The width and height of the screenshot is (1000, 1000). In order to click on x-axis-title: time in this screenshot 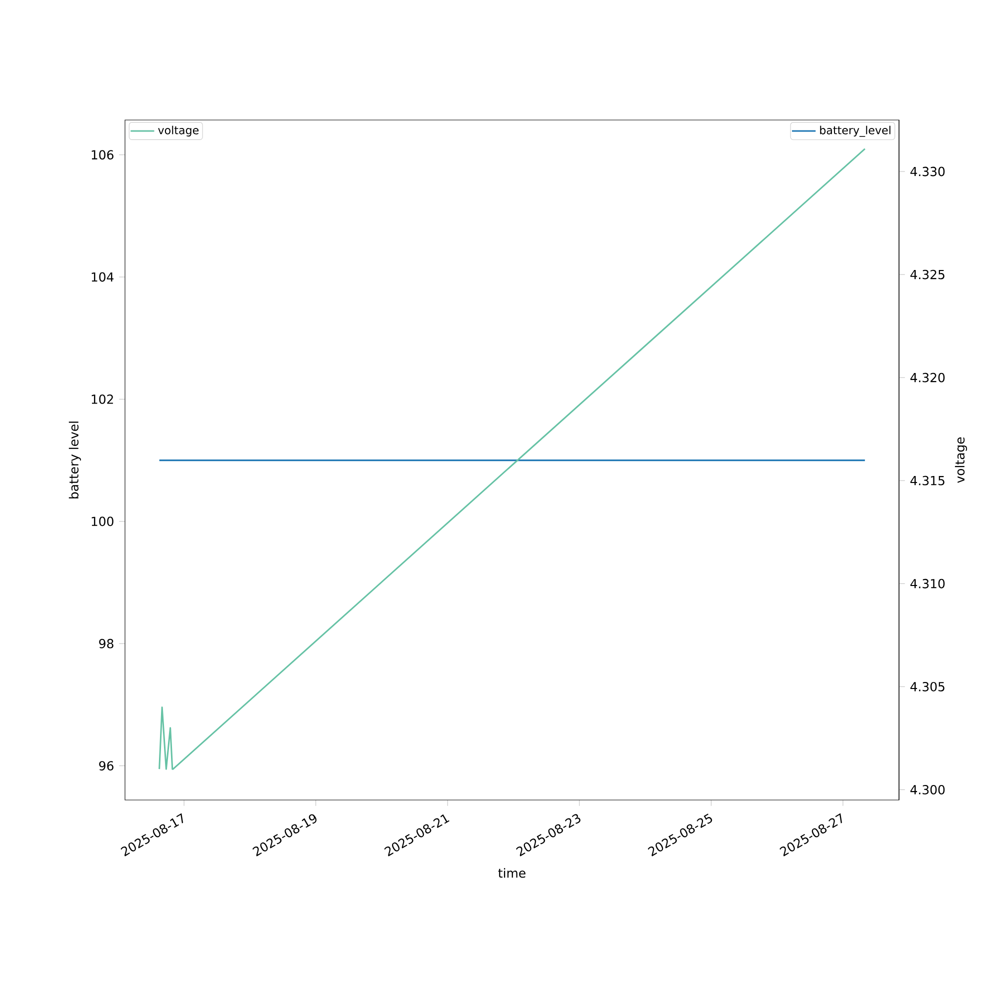, I will do `click(512, 873)`.